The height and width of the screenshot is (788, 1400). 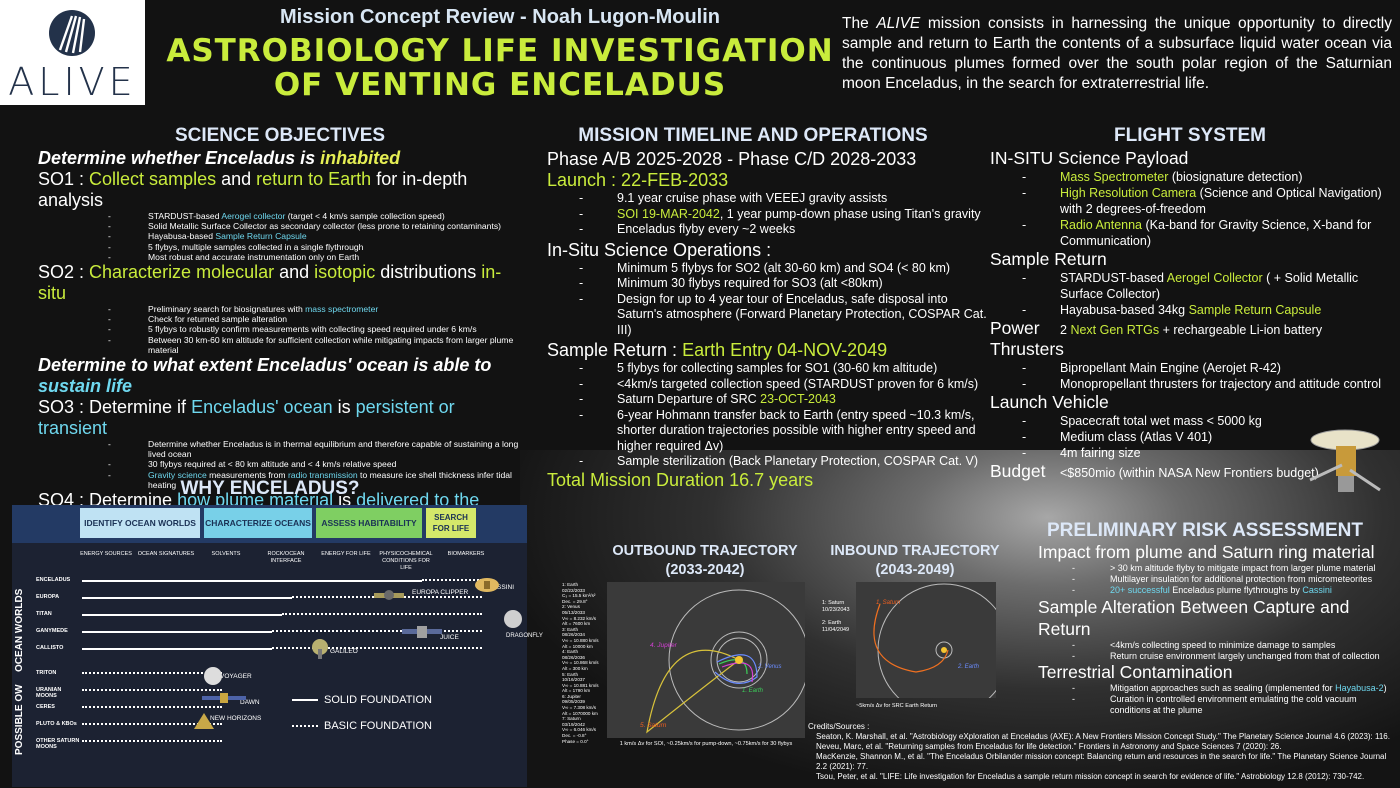 I want to click on galileo-icon, so click(x=320, y=649).